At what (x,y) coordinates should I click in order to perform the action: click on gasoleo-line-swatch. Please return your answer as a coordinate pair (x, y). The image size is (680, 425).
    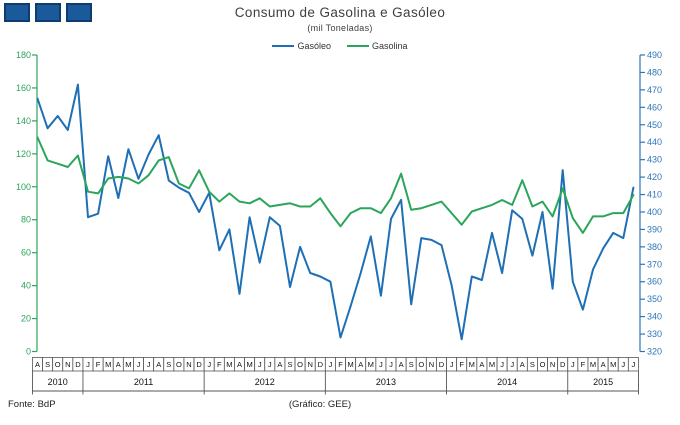
    Looking at the image, I should click on (283, 46).